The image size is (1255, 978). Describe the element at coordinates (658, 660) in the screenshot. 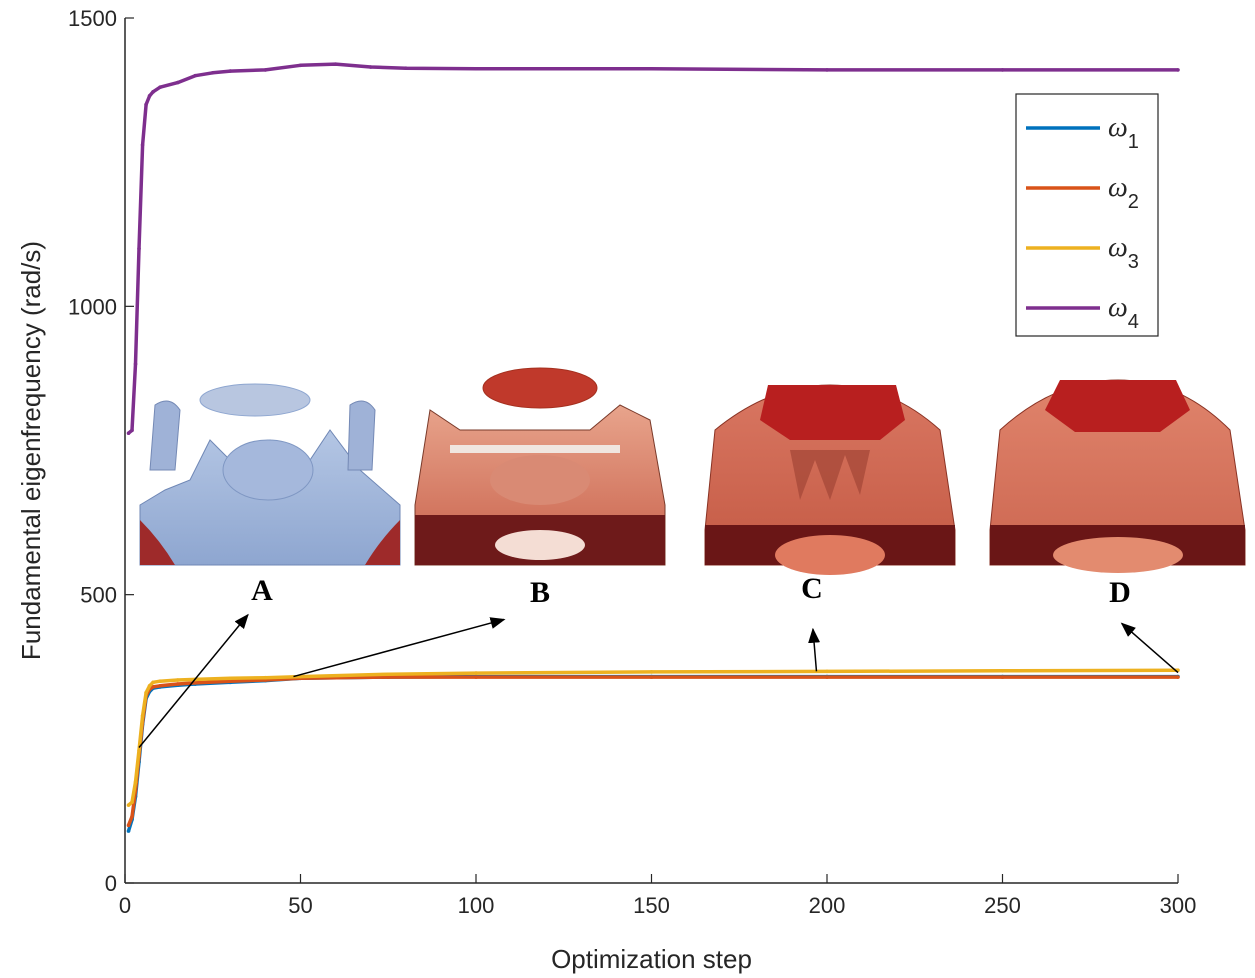

I see `annotations: A B C D` at that location.